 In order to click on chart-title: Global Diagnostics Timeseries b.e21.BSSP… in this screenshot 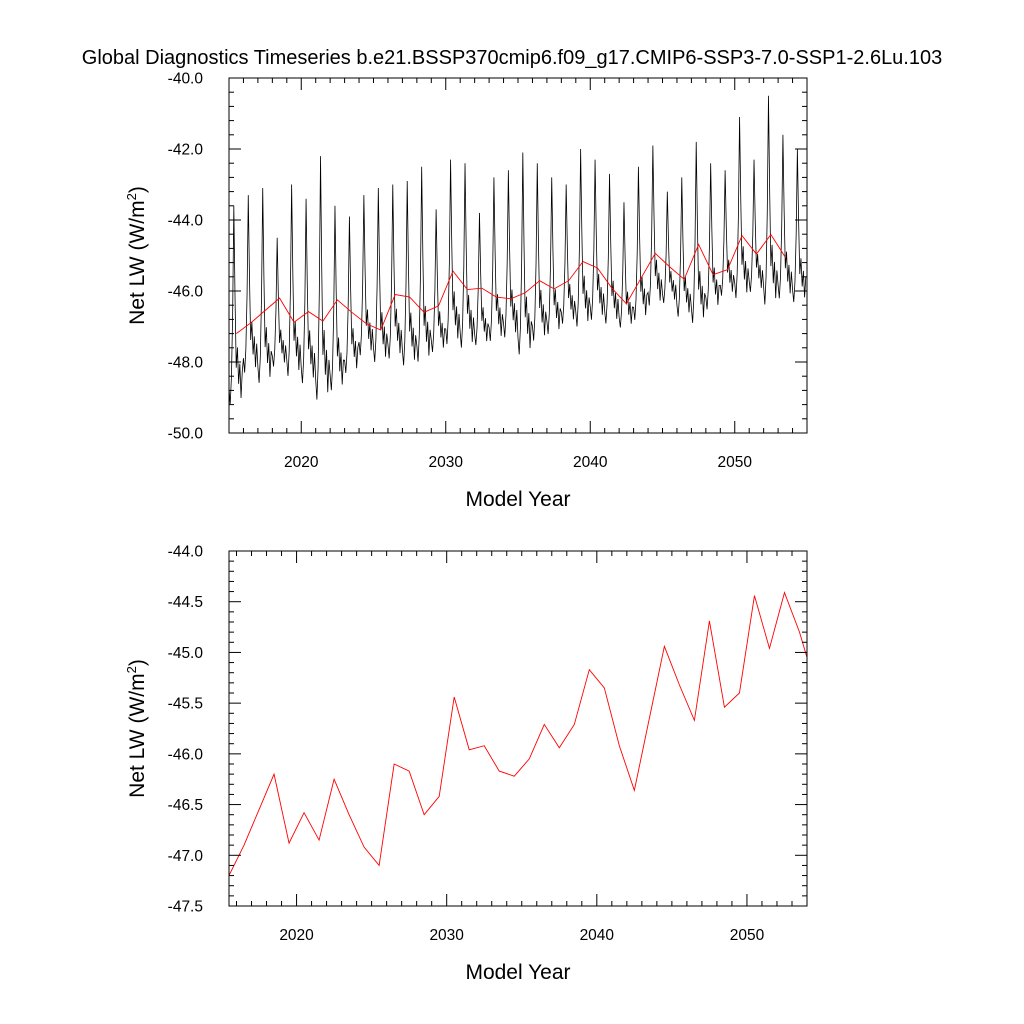, I will do `click(512, 58)`.